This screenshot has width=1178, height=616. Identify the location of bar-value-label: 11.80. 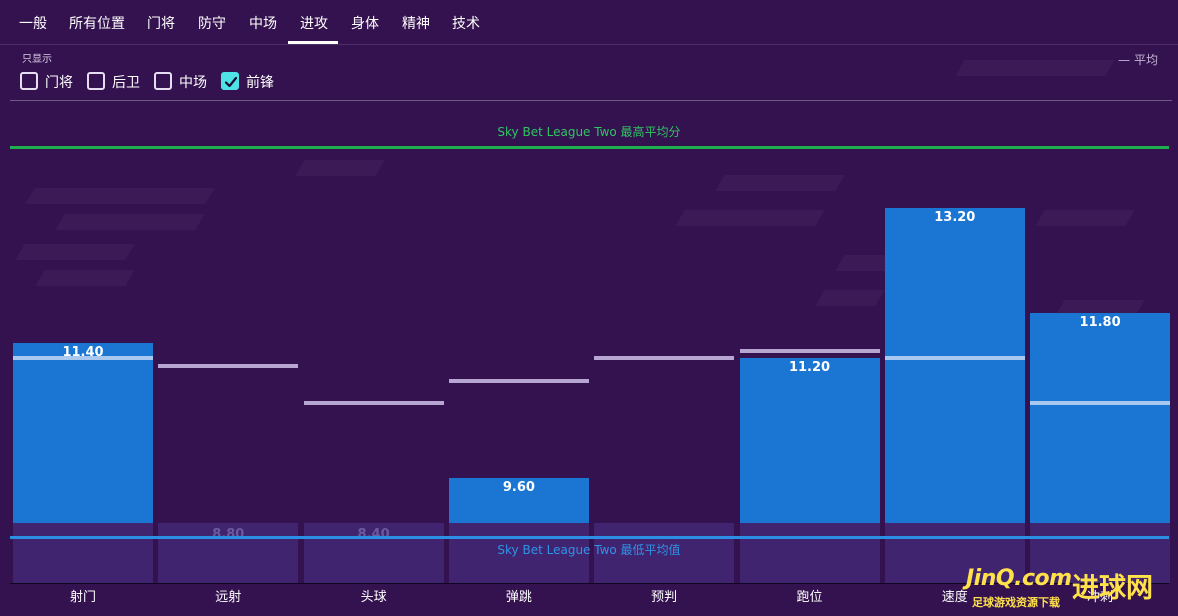
(1100, 322).